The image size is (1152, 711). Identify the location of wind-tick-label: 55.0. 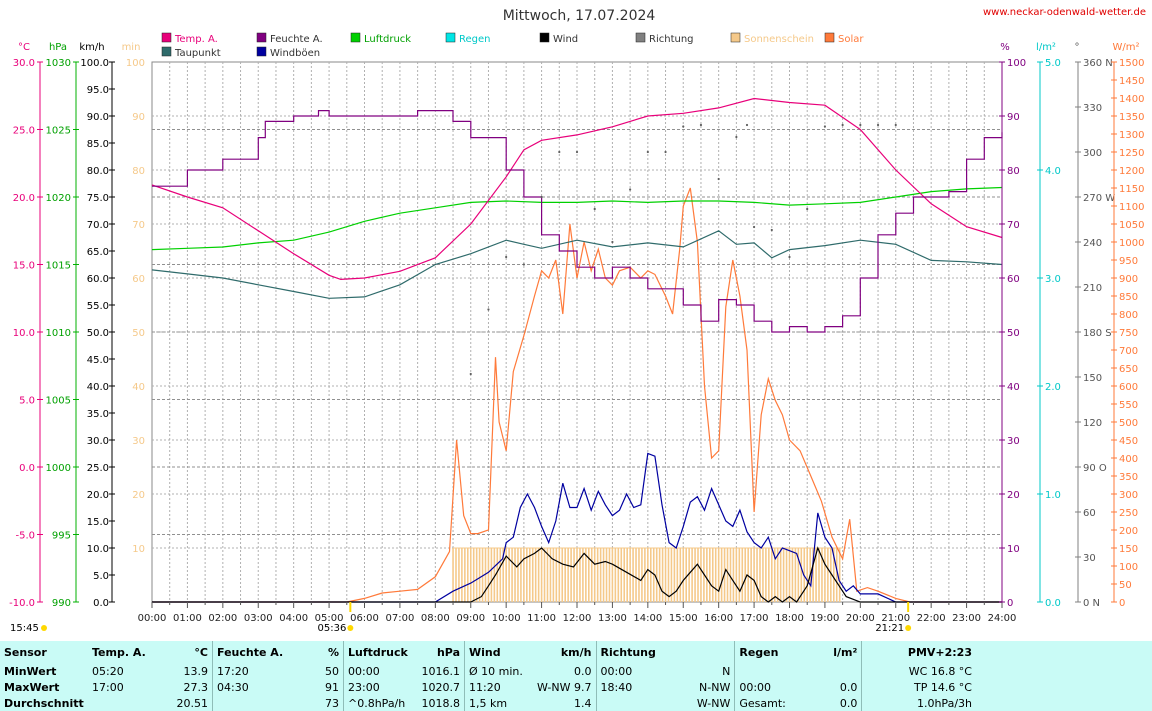
(98, 306).